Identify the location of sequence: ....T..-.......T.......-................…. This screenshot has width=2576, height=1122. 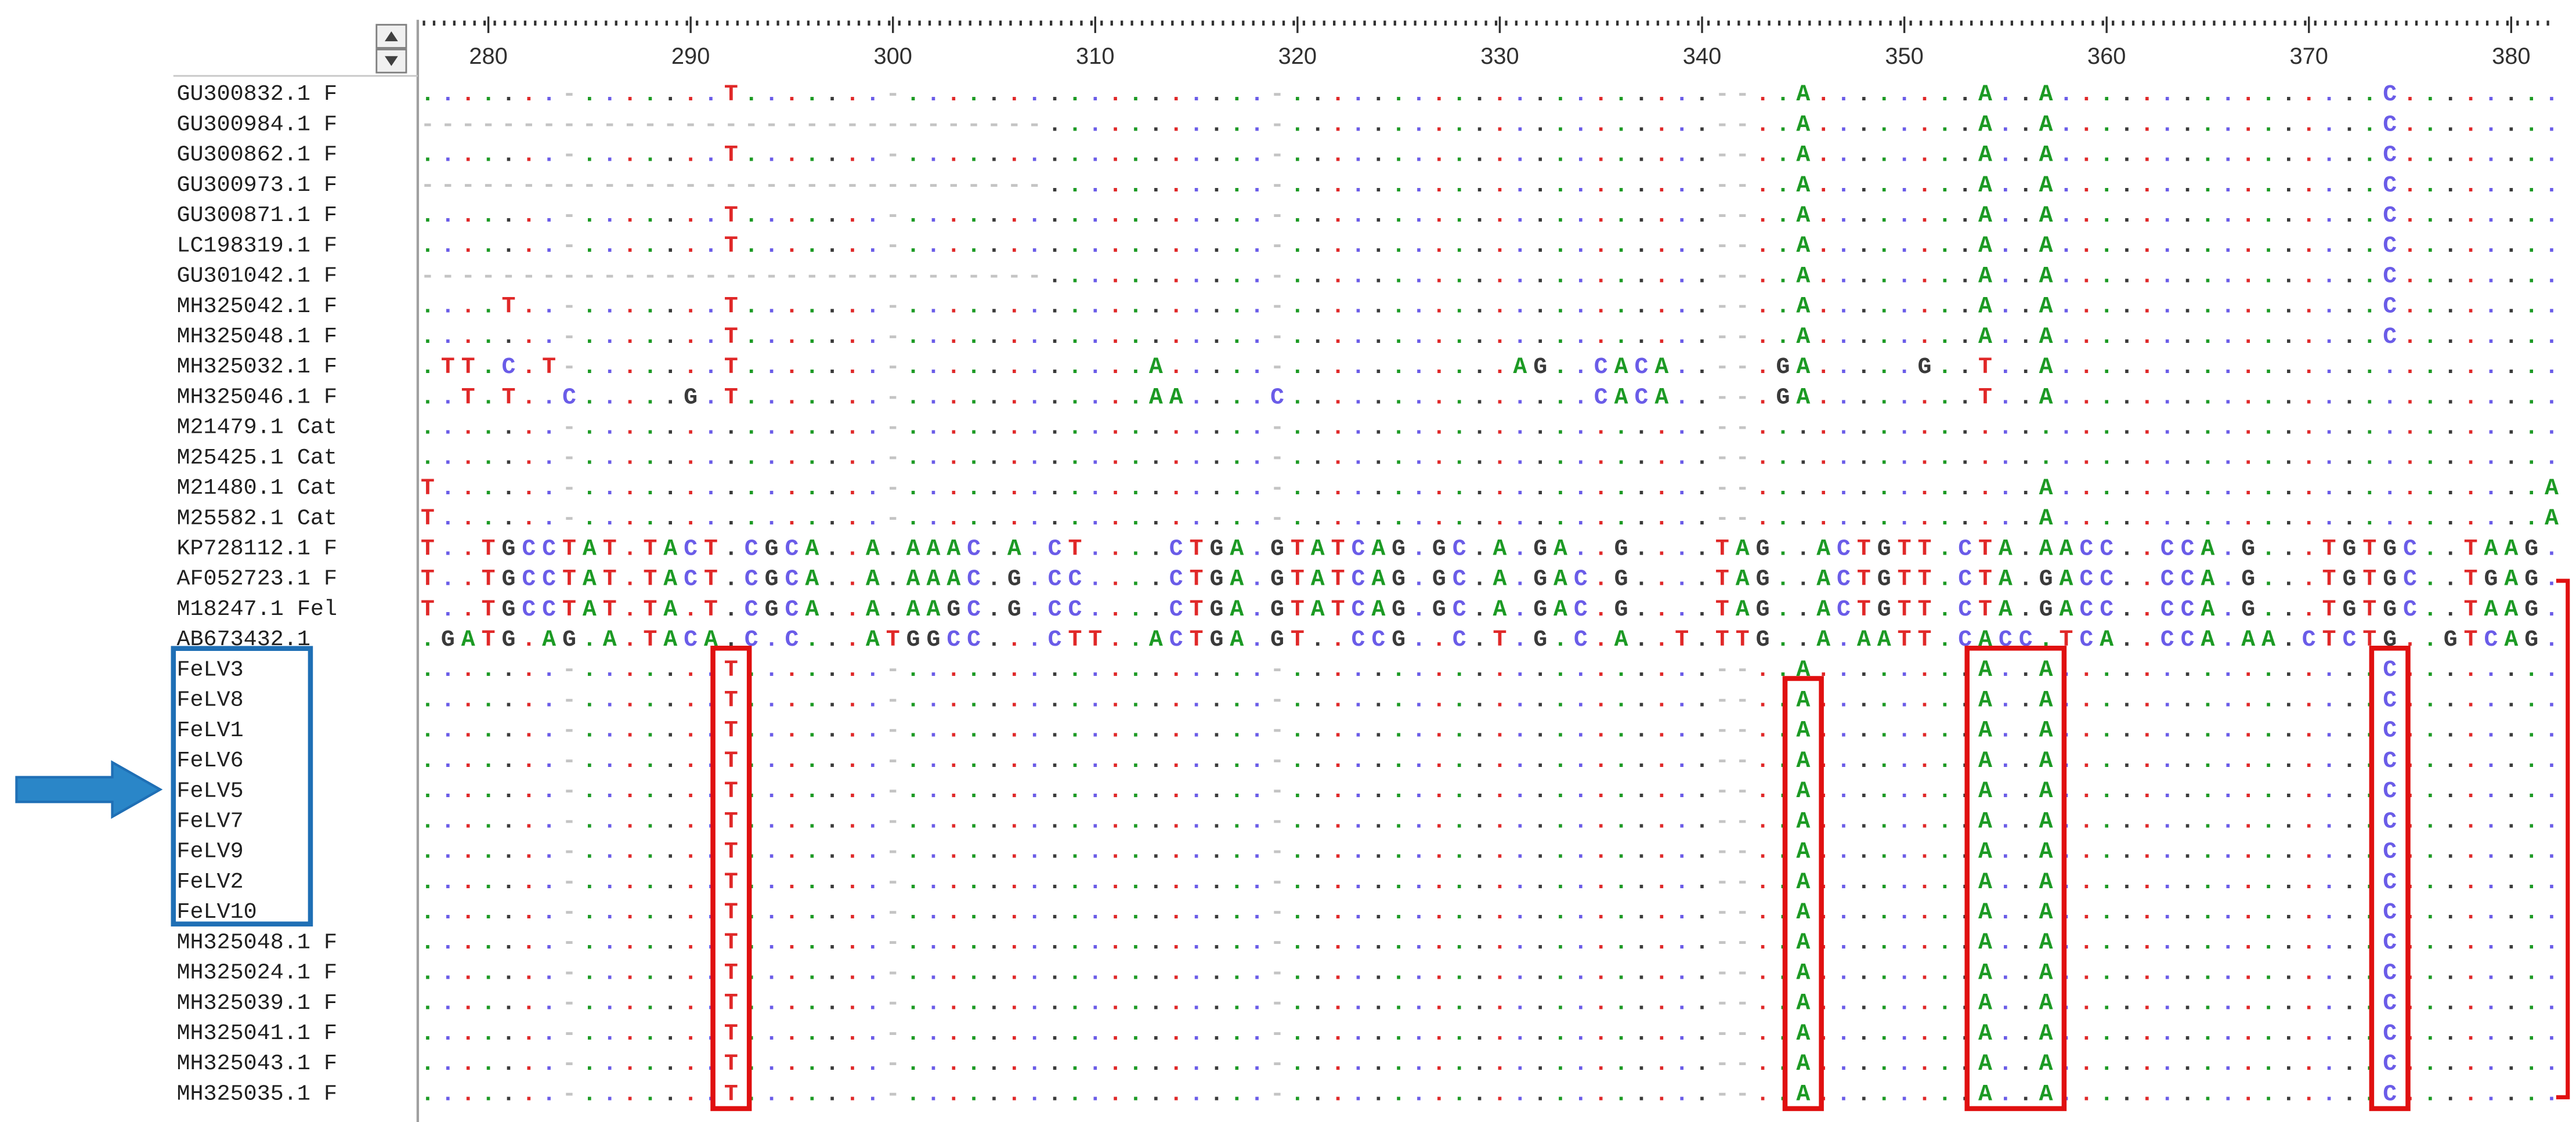
(1490, 306).